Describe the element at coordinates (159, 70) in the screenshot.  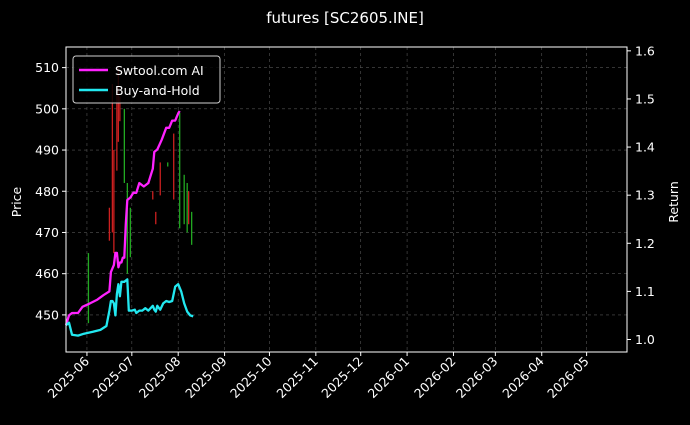
I see `legend-label-swtool: Swtool.com AI` at that location.